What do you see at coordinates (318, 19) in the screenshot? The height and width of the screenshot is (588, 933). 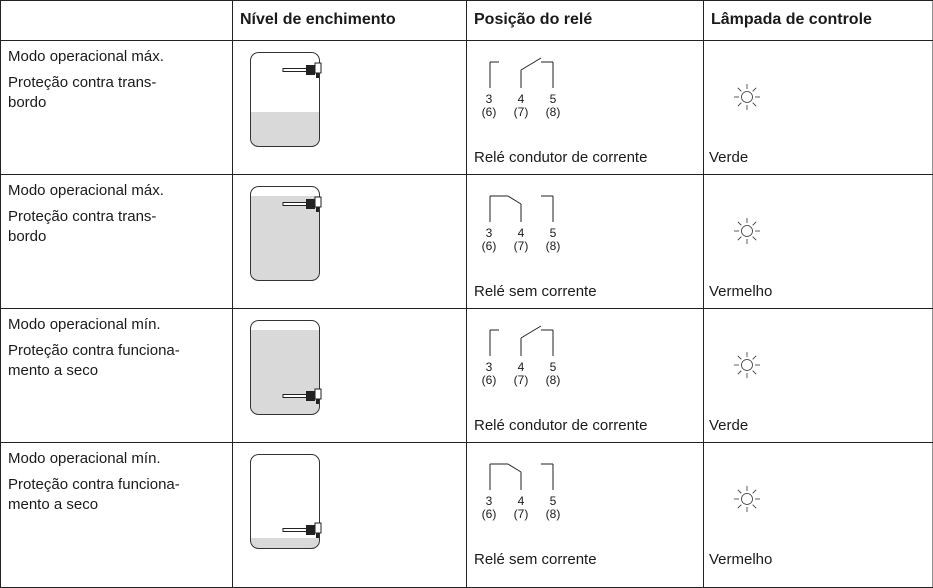 I see `column-header: Nível de enchimento` at bounding box center [318, 19].